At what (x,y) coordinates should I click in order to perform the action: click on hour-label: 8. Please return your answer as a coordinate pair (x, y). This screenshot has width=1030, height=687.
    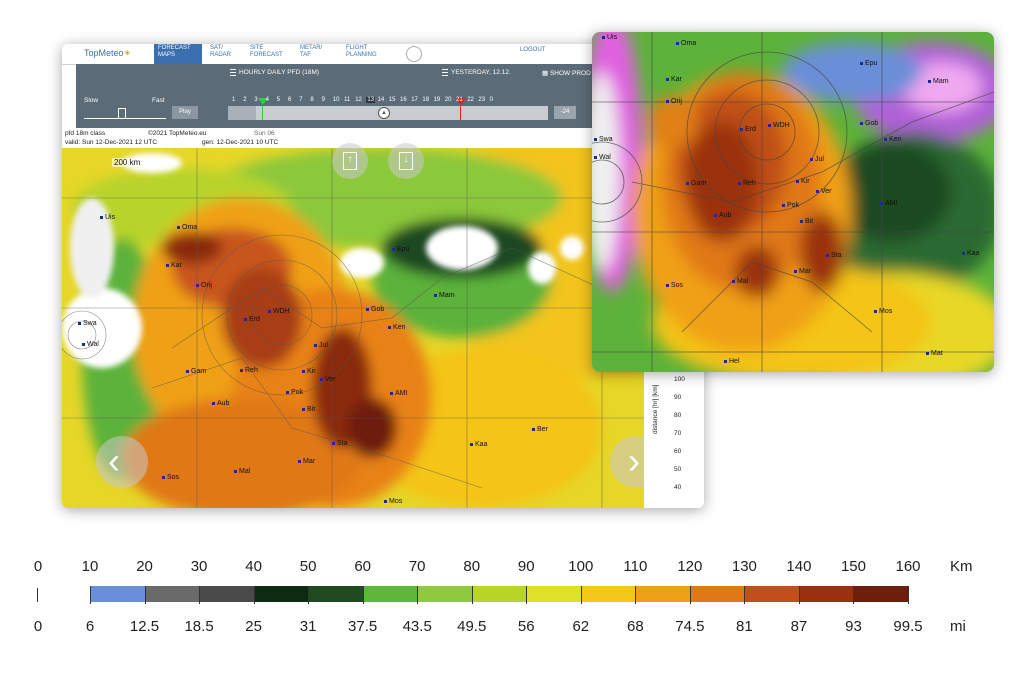
    Looking at the image, I should click on (312, 100).